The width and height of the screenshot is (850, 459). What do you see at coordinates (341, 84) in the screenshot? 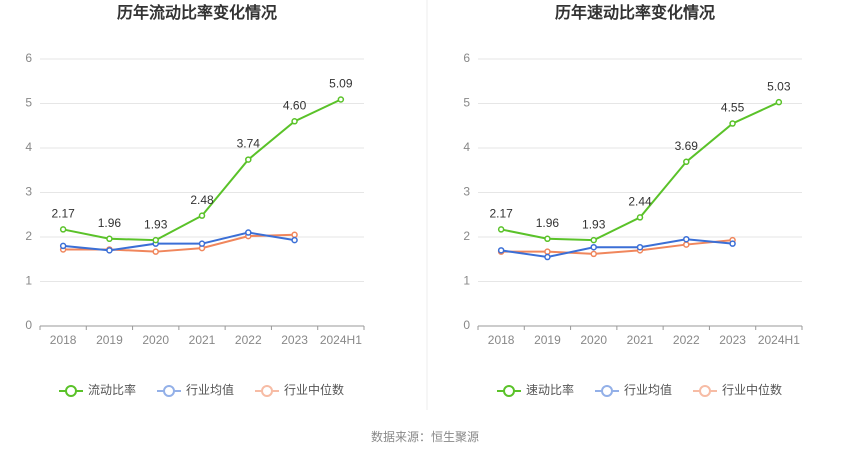
I see `value-label: 5.09` at bounding box center [341, 84].